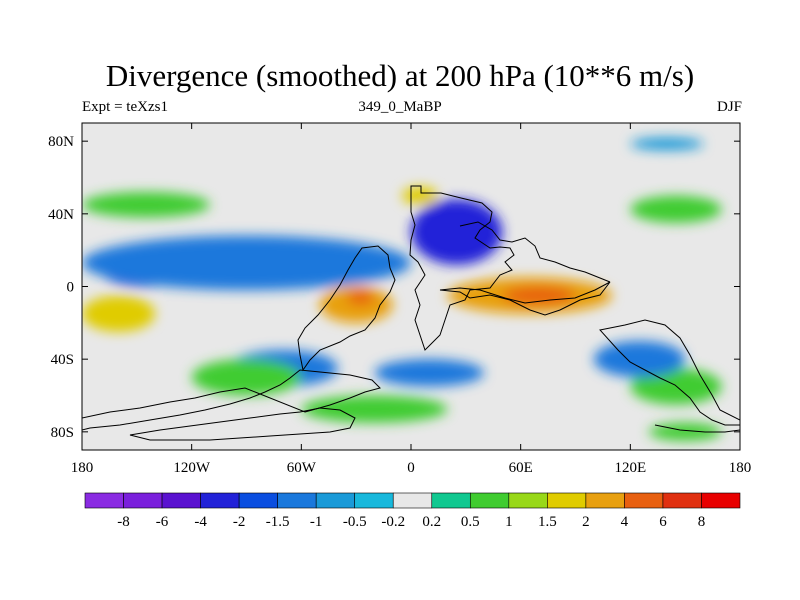 Image resolution: width=800 pixels, height=600 pixels. Describe the element at coordinates (239, 522) in the screenshot. I see `colorbar-label: -2` at that location.